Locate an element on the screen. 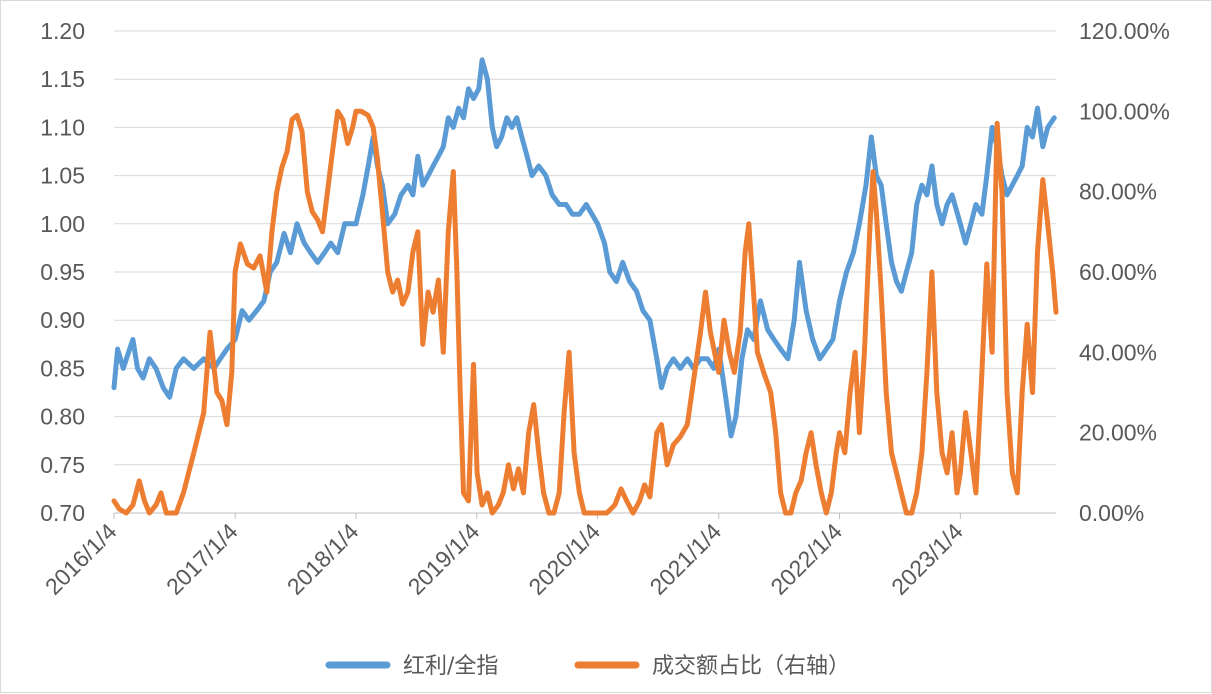  left-y-tick-label: 1.20 is located at coordinates (62, 31).